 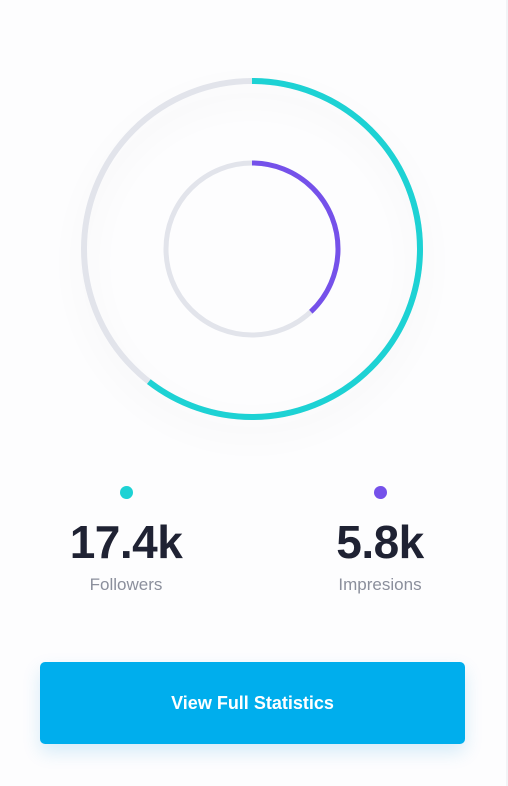 I want to click on impressions-value: 5.8k, so click(x=380, y=542).